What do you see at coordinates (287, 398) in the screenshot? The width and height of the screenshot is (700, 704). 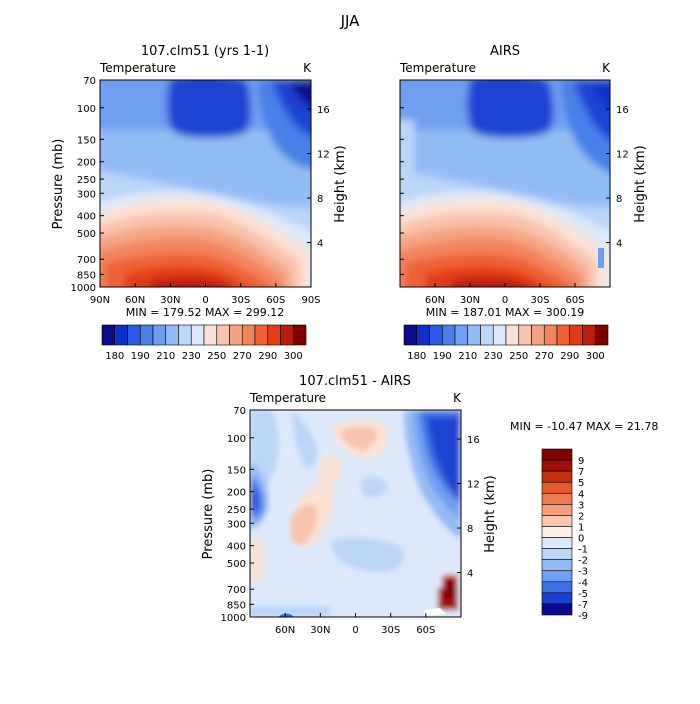 I see `panel-diff-variable: Temperature` at bounding box center [287, 398].